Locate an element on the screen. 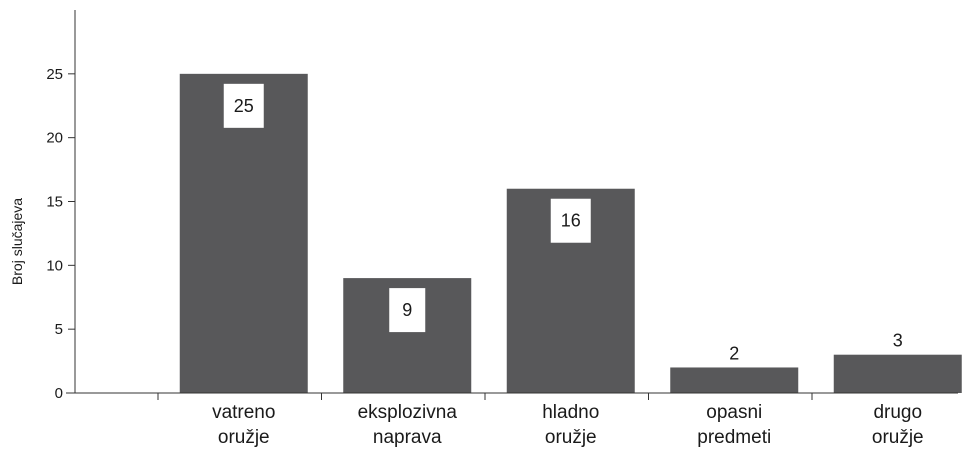 Image resolution: width=965 pixels, height=453 pixels. y-tick-label: 0 is located at coordinates (59, 393).